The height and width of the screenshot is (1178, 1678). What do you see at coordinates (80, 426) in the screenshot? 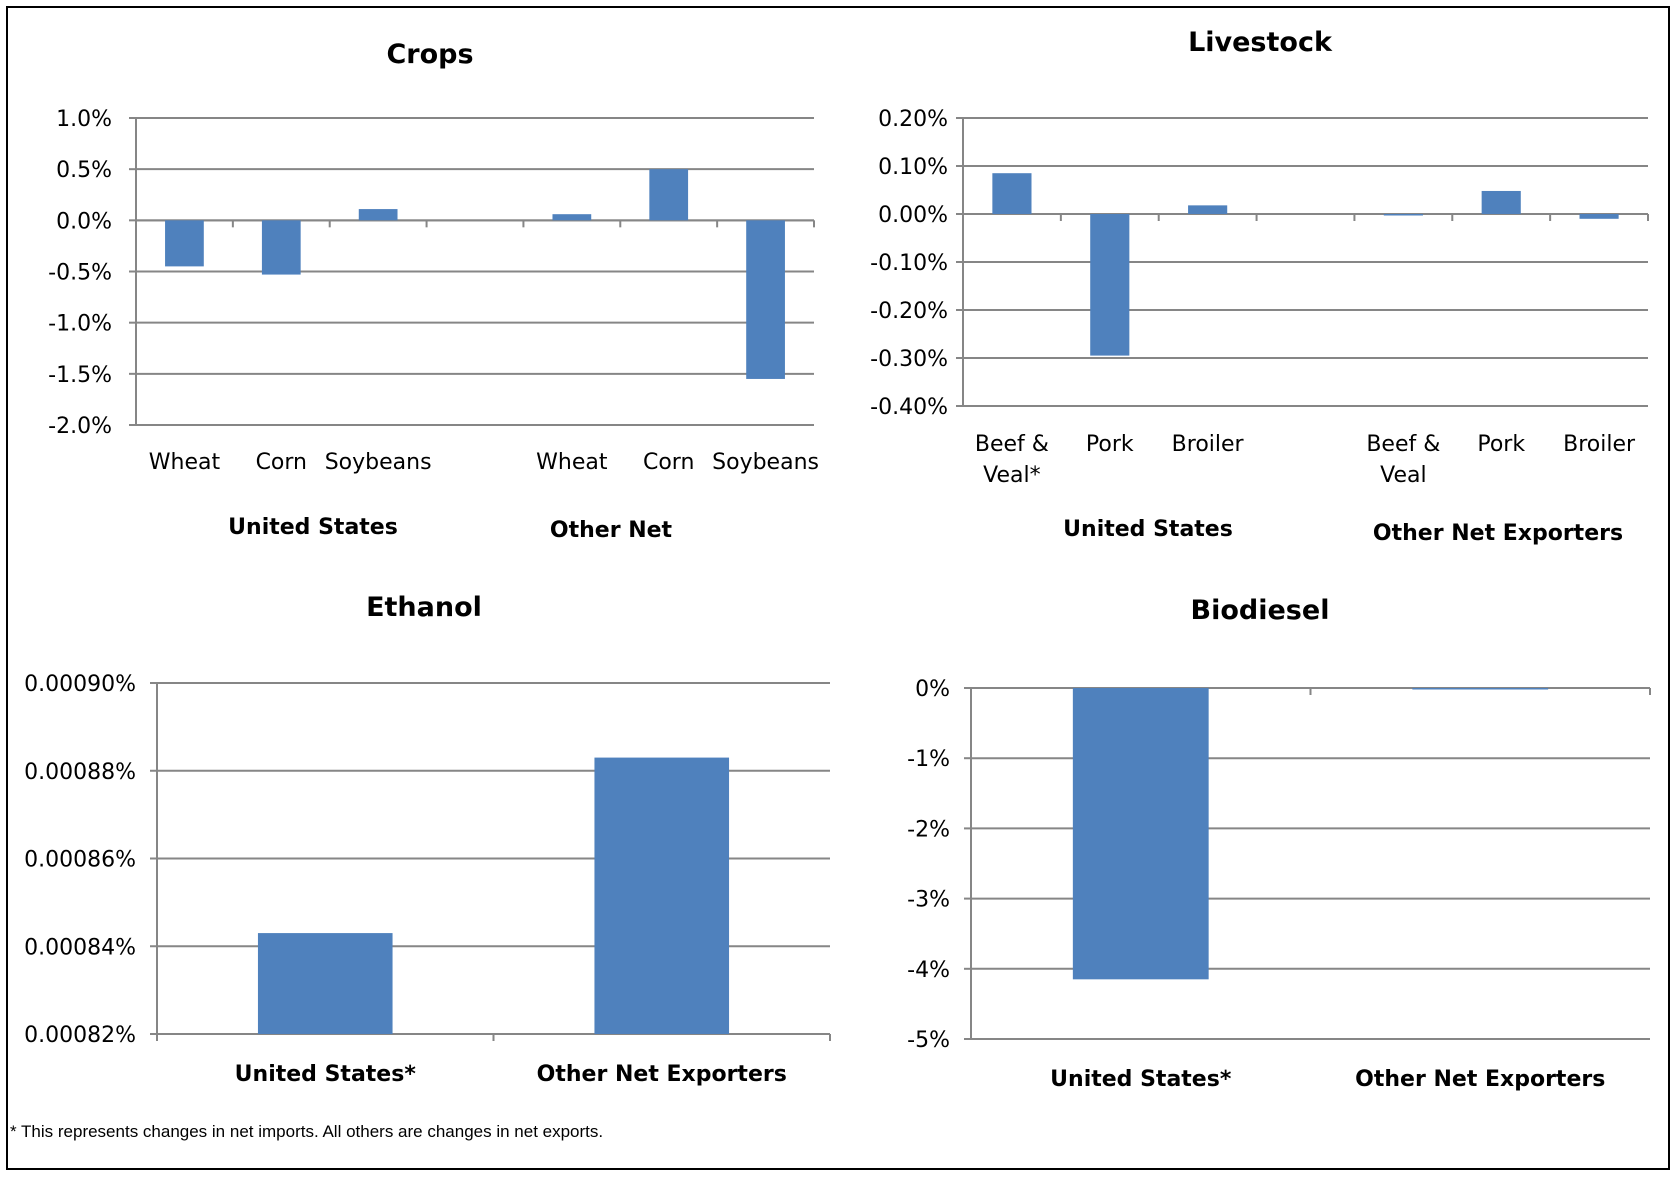
I see `y-tick-label: -2.0%` at bounding box center [80, 426].